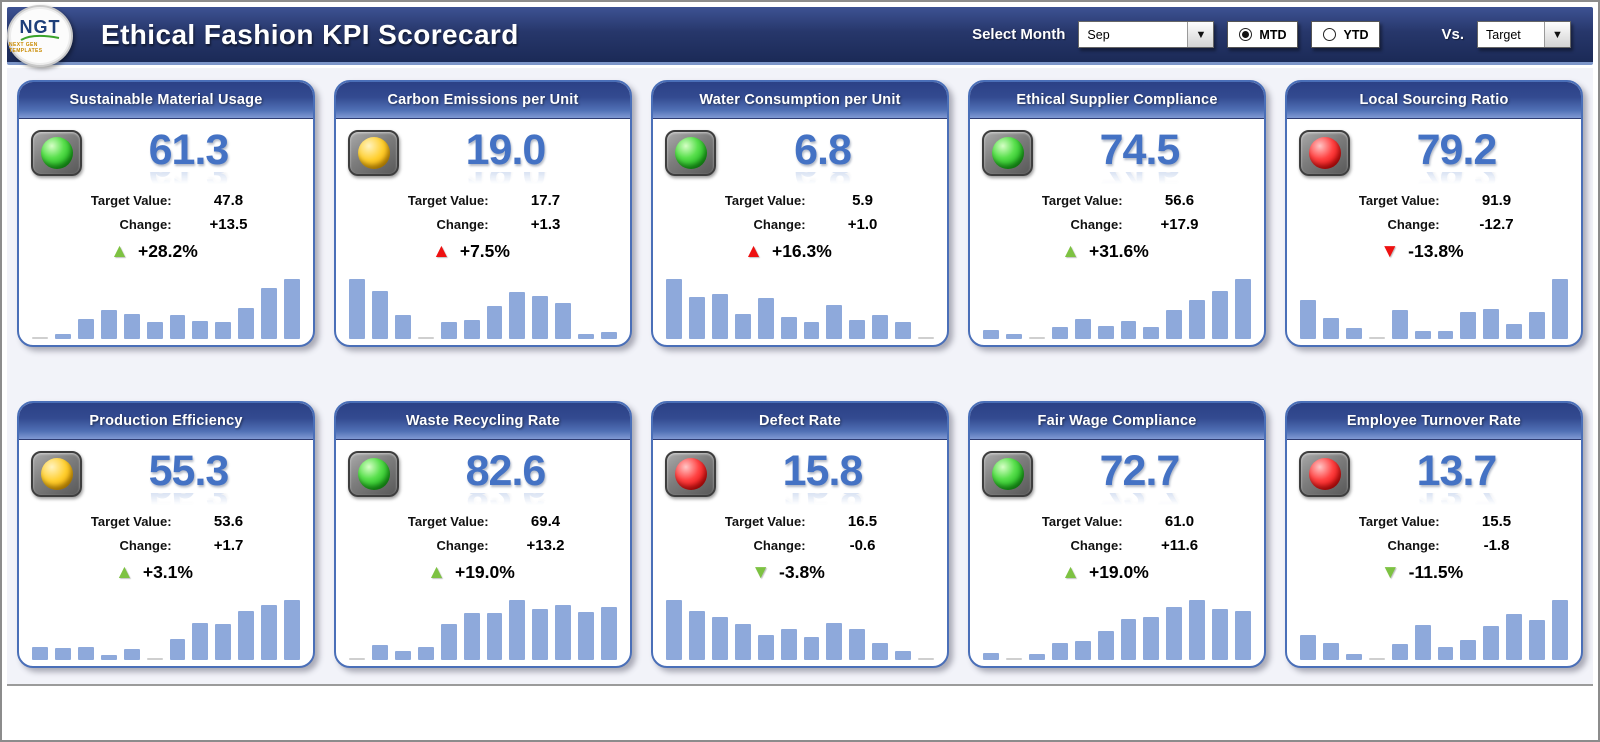  What do you see at coordinates (188, 503) in the screenshot?
I see `kpi-value-reflection: 55.3` at bounding box center [188, 503].